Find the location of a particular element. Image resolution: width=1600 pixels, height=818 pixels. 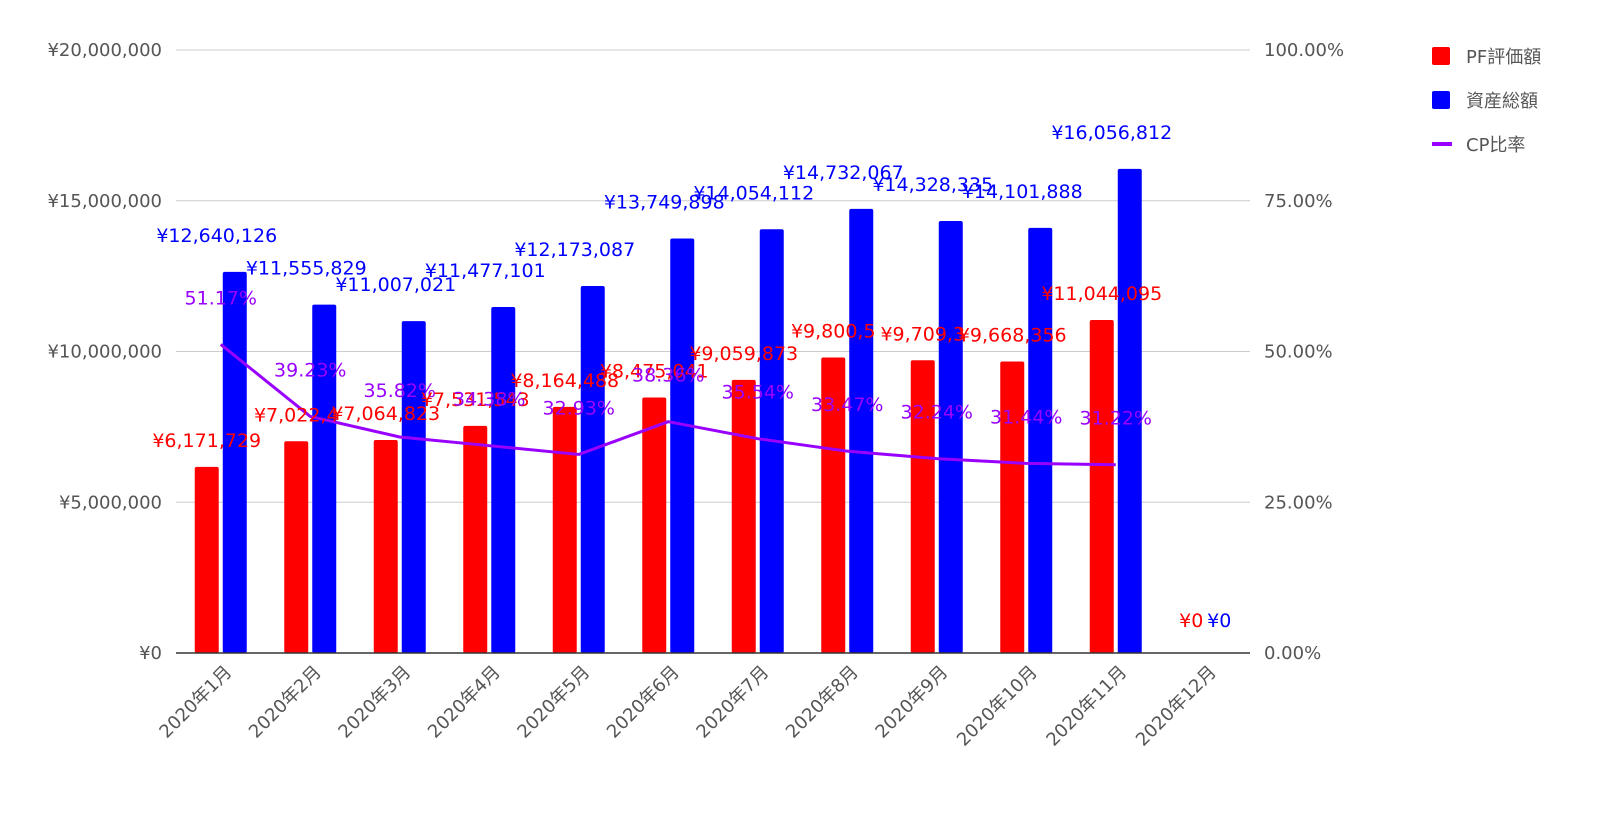

x-axis-tick-label: 2020年6月 is located at coordinates (643, 702).